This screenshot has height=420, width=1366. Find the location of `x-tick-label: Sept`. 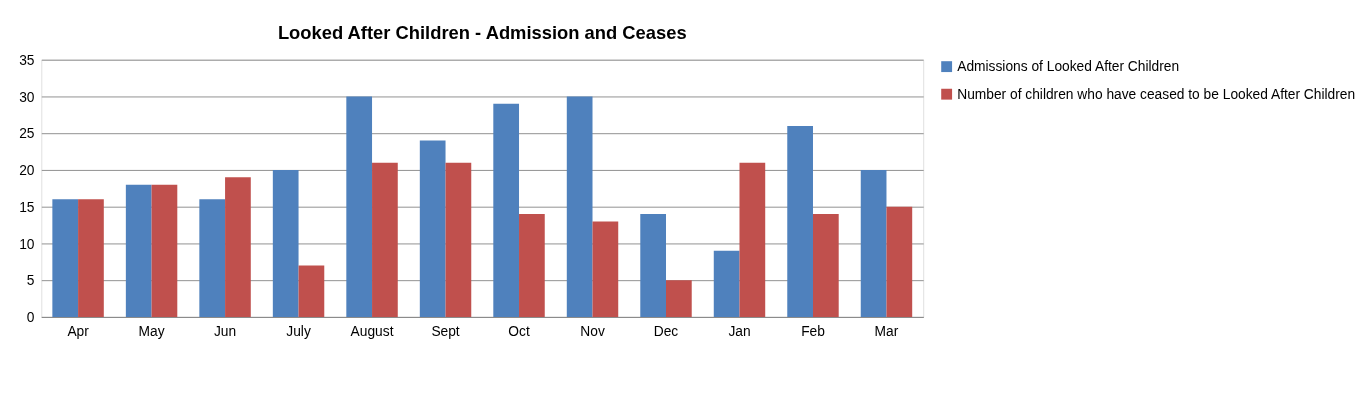

x-tick-label: Sept is located at coordinates (445, 331).